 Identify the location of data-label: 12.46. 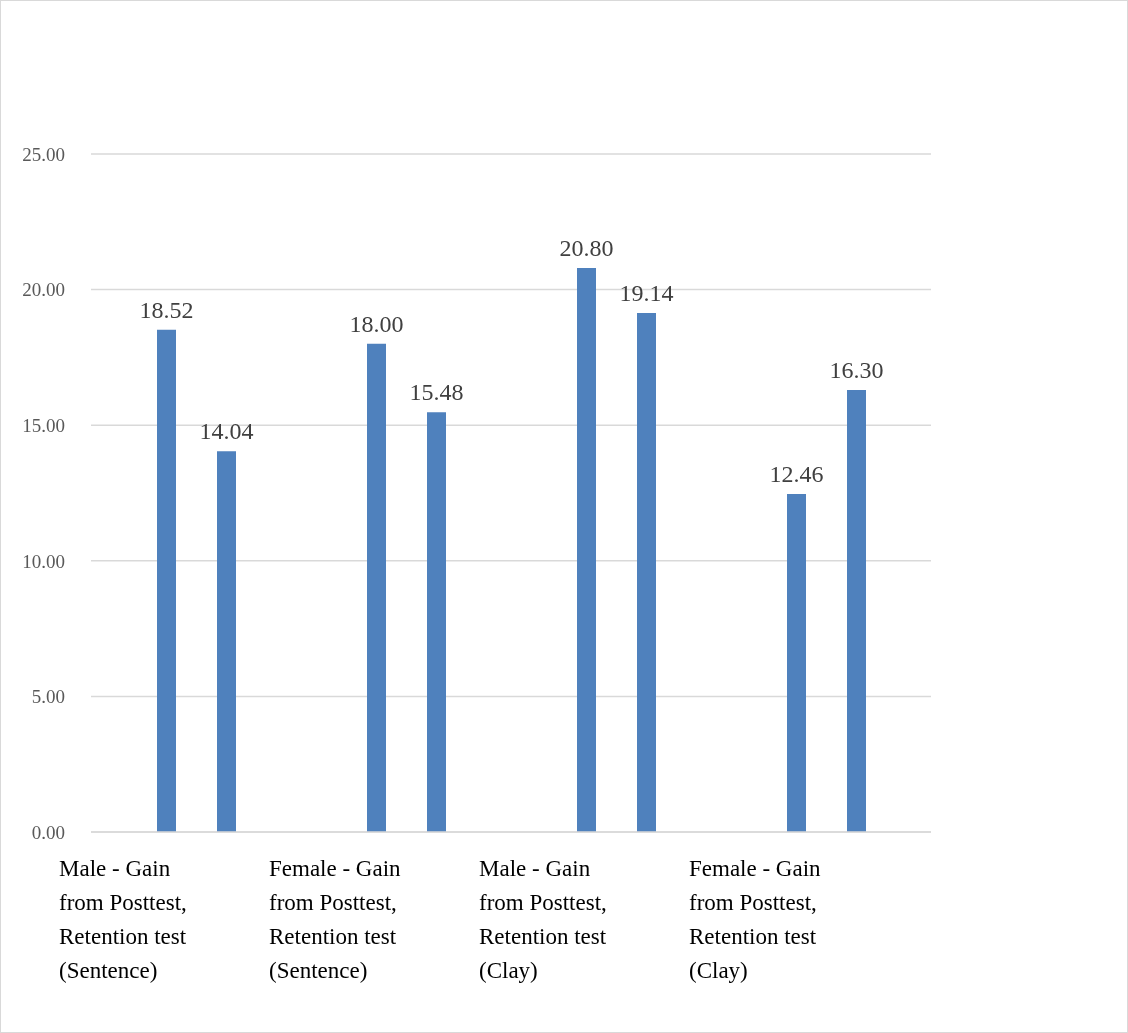
(796, 474).